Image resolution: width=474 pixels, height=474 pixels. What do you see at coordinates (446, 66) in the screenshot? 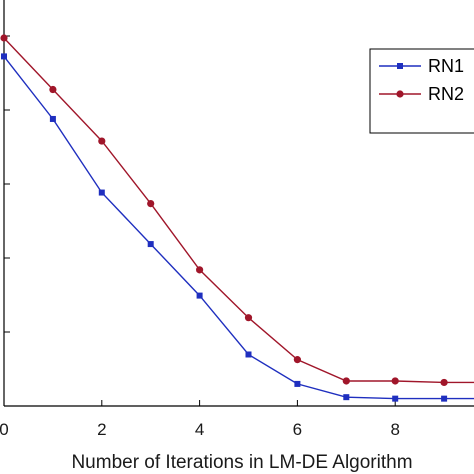
I see `legend-label-RN1: RN1` at bounding box center [446, 66].